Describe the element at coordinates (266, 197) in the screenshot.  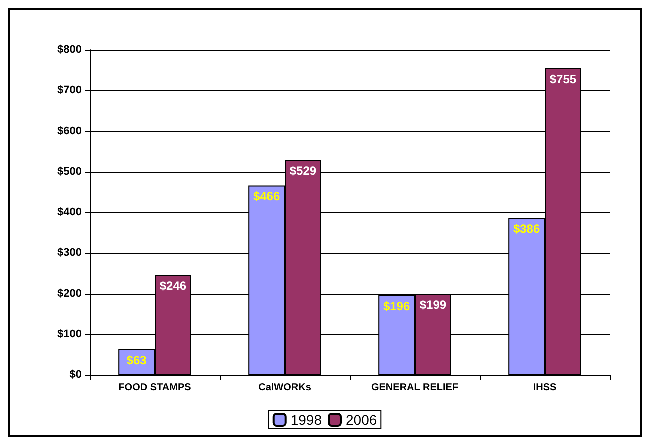
I see `data-label: $466` at that location.